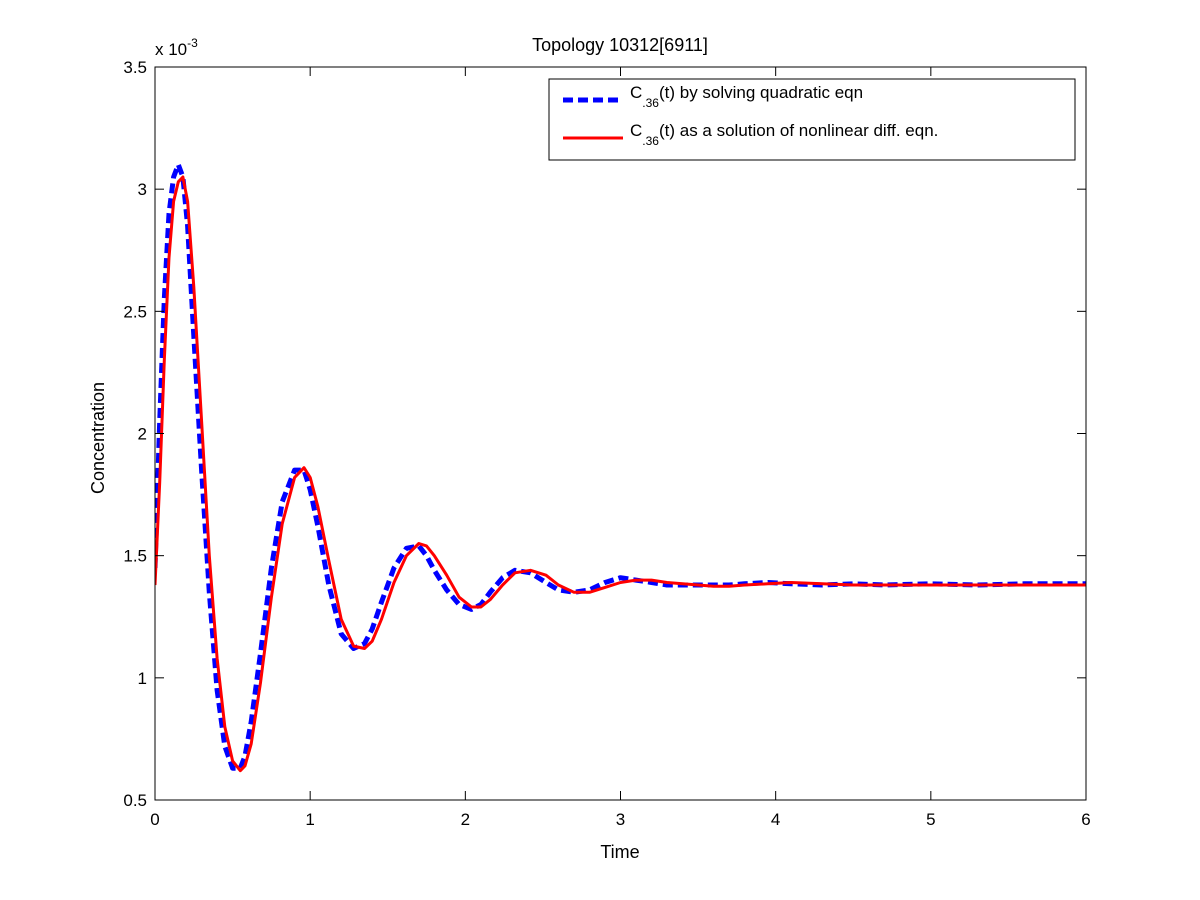 The width and height of the screenshot is (1200, 900). I want to click on x-tick-label: 3, so click(620, 819).